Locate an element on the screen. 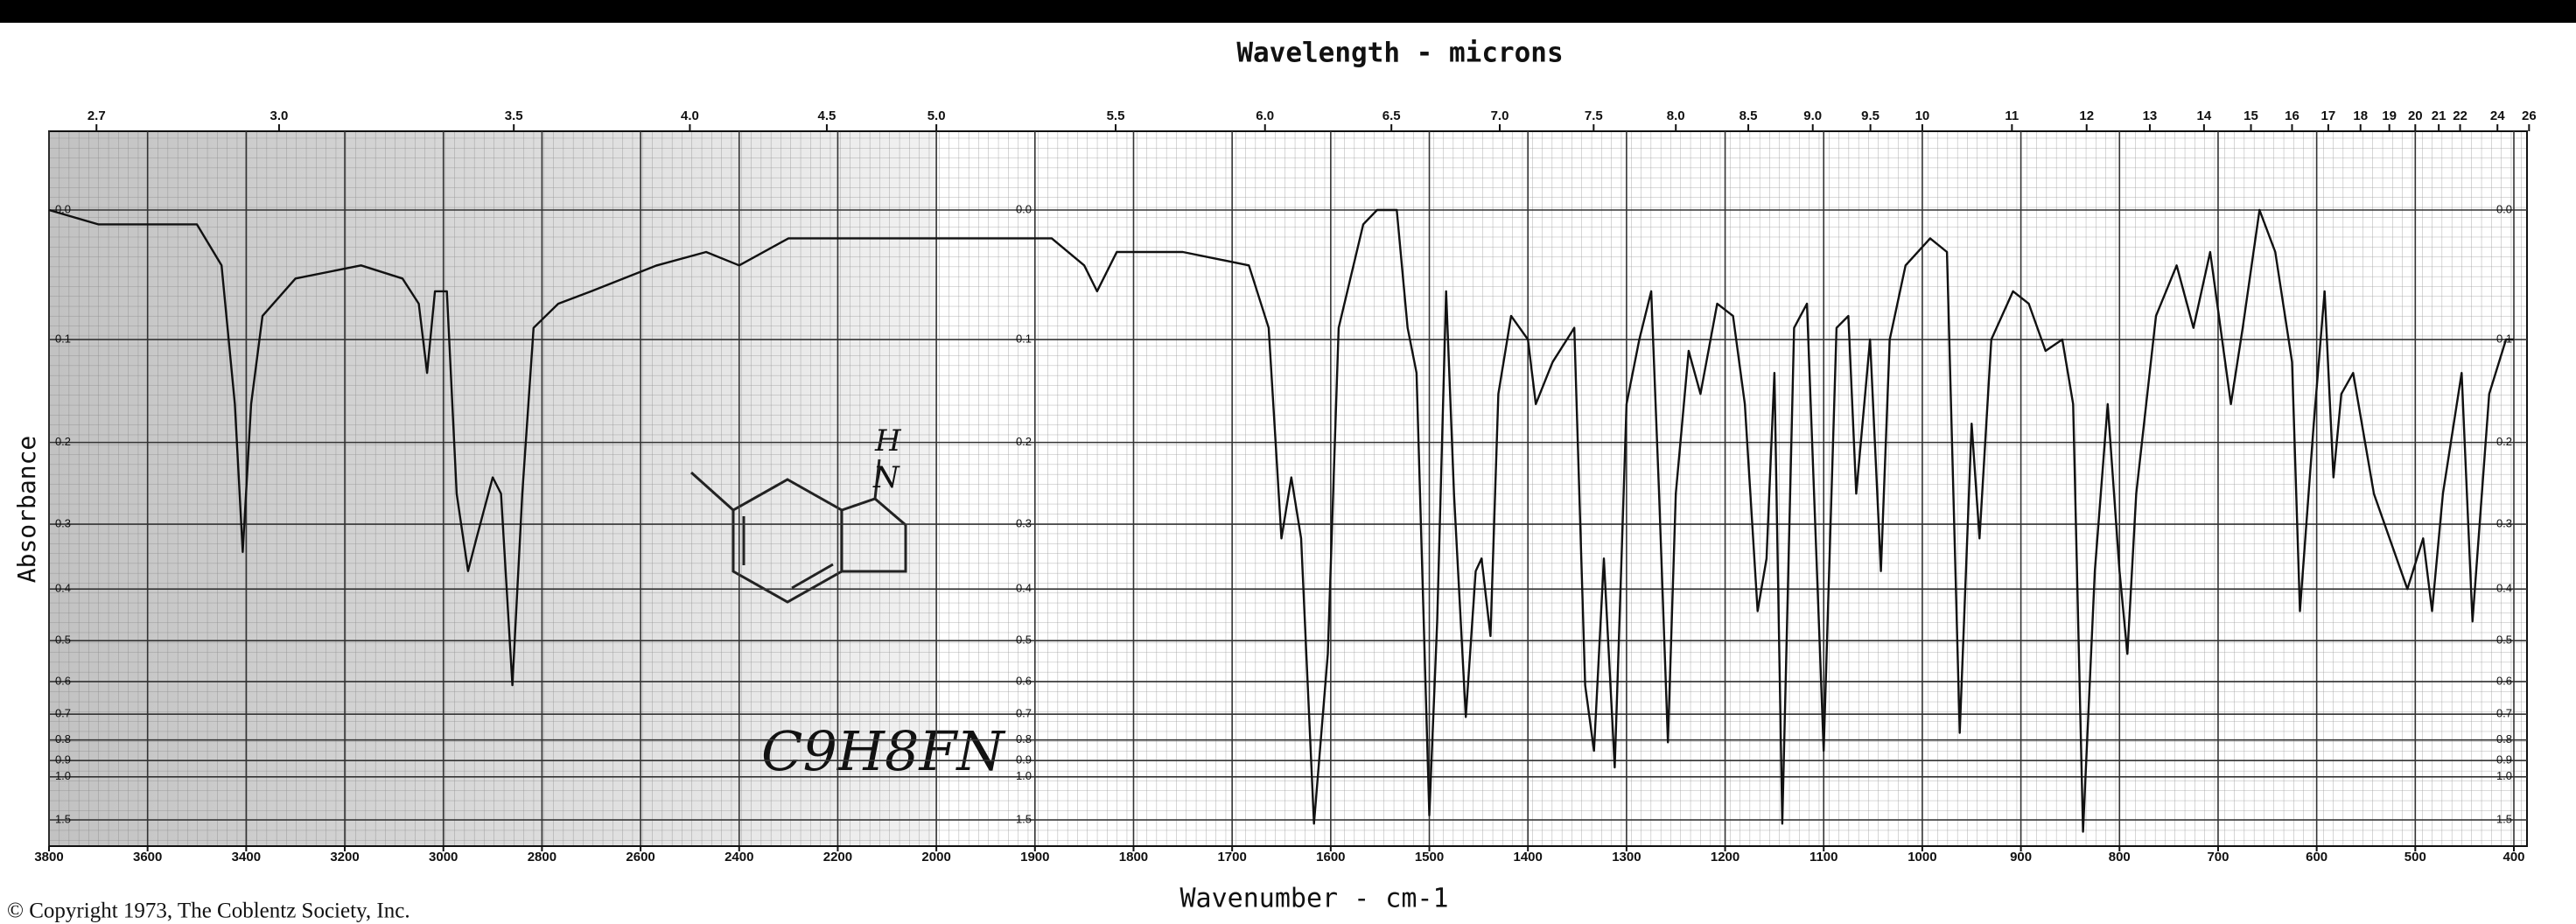 The width and height of the screenshot is (2576, 924). x-tick-label: 1100 is located at coordinates (1824, 857).